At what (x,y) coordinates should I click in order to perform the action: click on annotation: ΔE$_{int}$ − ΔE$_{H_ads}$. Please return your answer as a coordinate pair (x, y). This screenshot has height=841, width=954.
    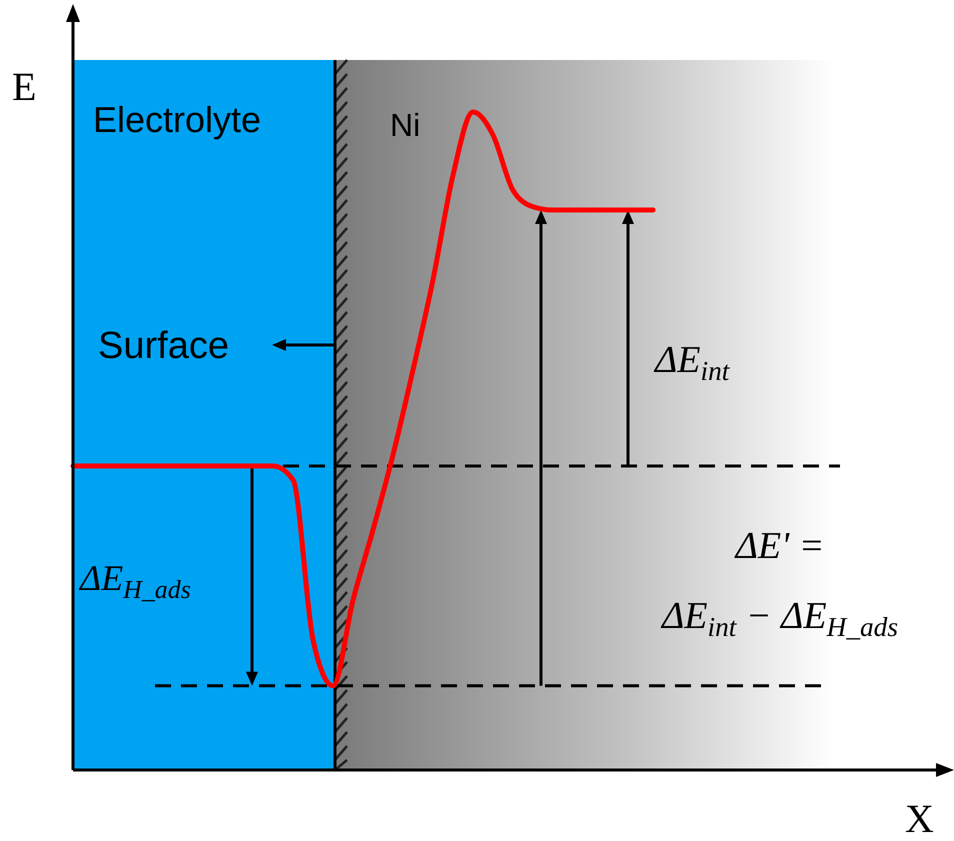
    Looking at the image, I should click on (779, 618).